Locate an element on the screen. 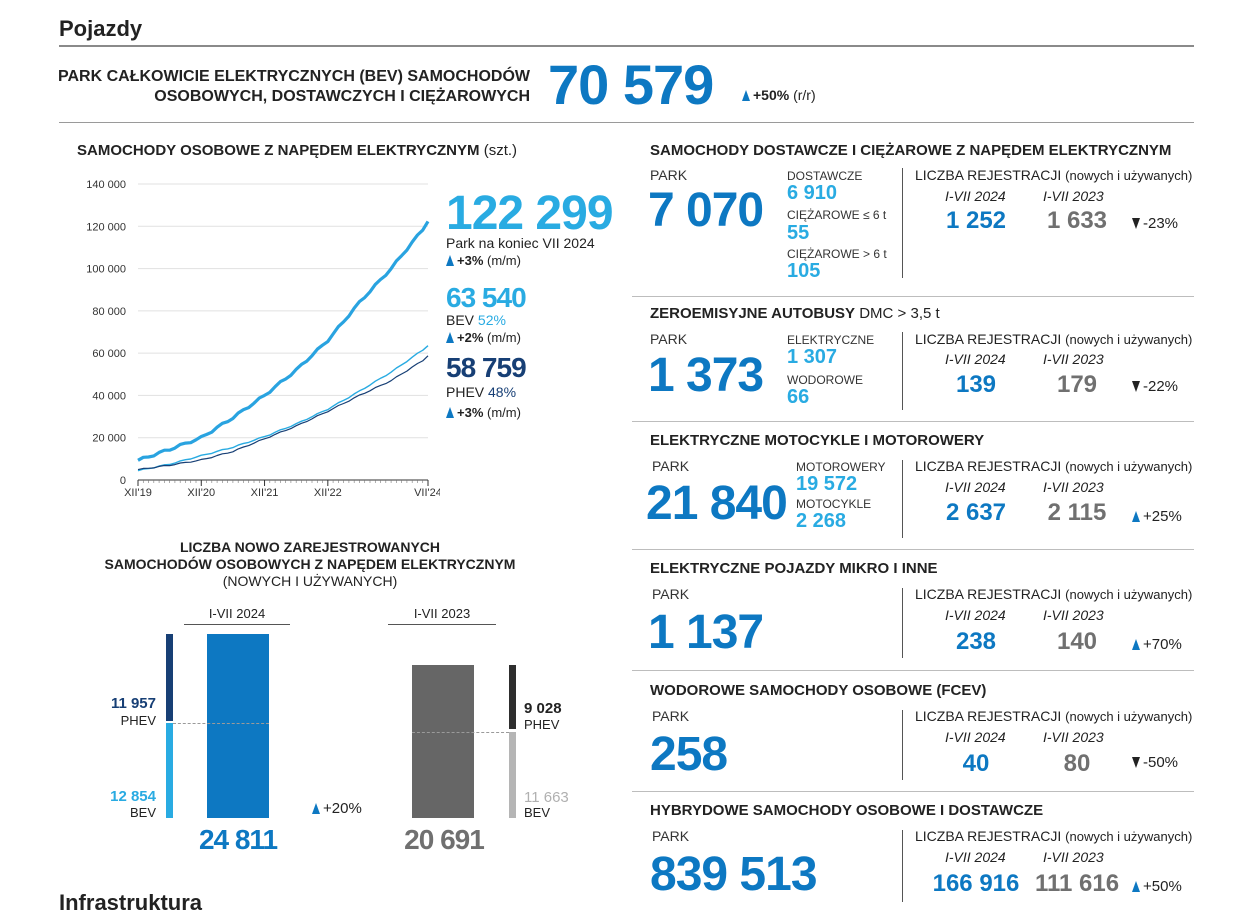 The height and width of the screenshot is (918, 1240). bar-2023-split-line is located at coordinates (460, 732).